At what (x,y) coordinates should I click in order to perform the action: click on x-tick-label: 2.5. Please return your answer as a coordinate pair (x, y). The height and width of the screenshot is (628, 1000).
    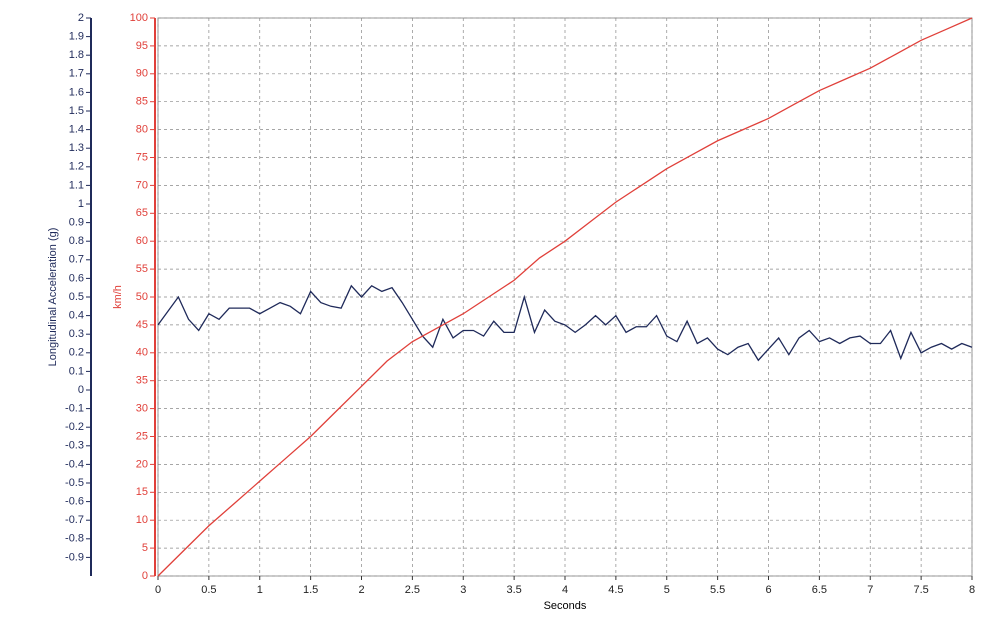
    Looking at the image, I should click on (412, 590).